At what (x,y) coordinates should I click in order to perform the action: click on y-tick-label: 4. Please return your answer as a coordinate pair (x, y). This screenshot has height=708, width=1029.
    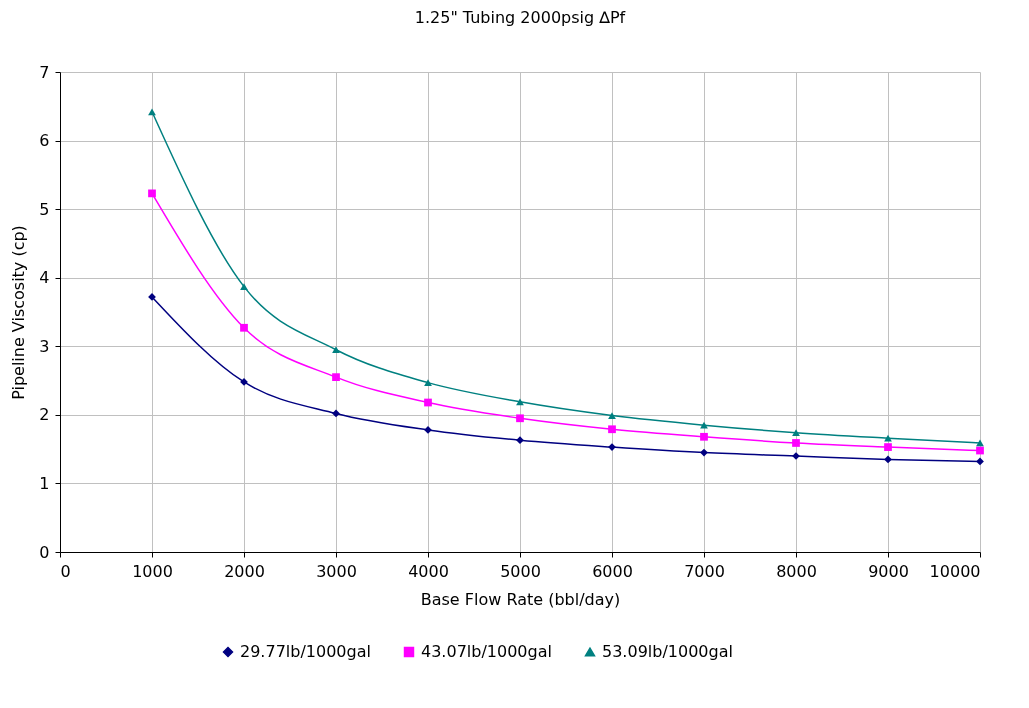
    Looking at the image, I should click on (44, 278).